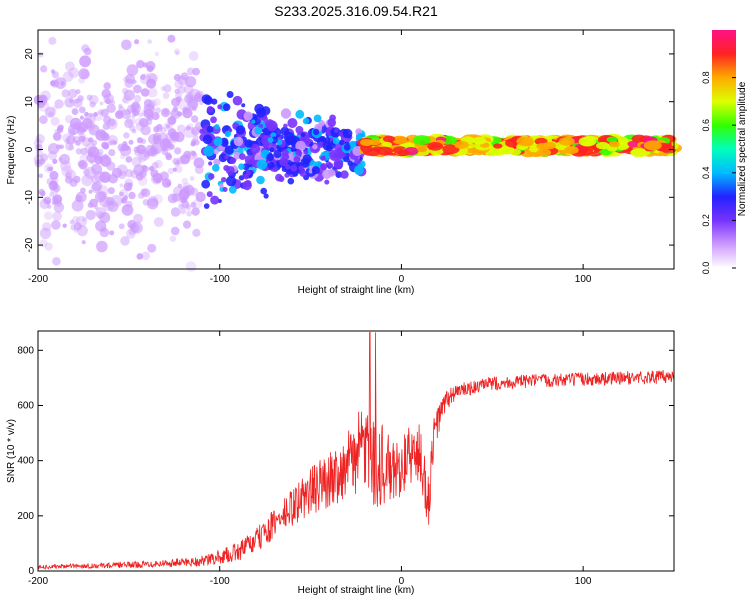 This screenshot has height=600, width=750. I want to click on x-tick-label: -200, so click(38, 581).